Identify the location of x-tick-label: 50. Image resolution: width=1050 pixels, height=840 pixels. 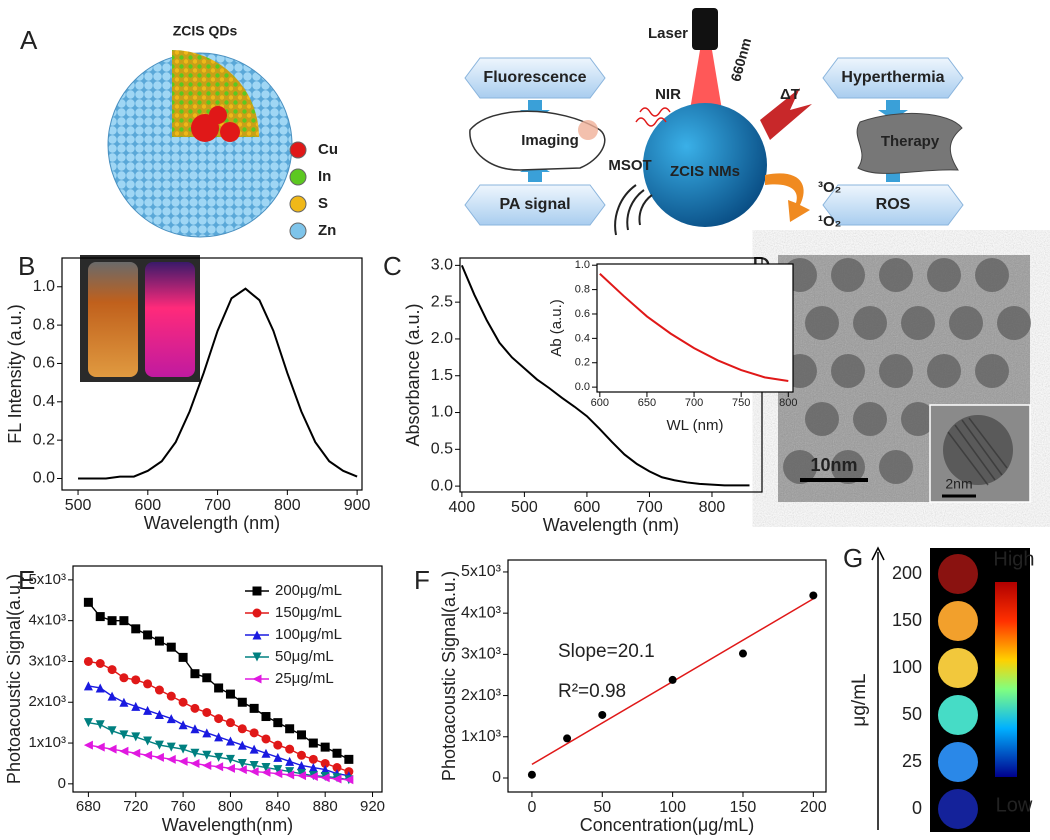
(602, 807).